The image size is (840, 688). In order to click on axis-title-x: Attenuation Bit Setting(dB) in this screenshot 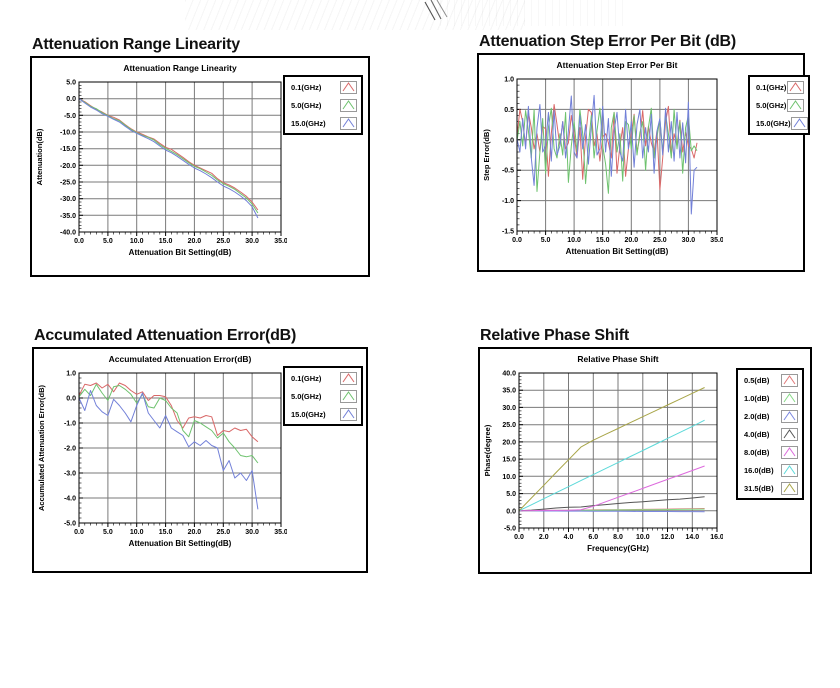, I will do `click(180, 543)`.